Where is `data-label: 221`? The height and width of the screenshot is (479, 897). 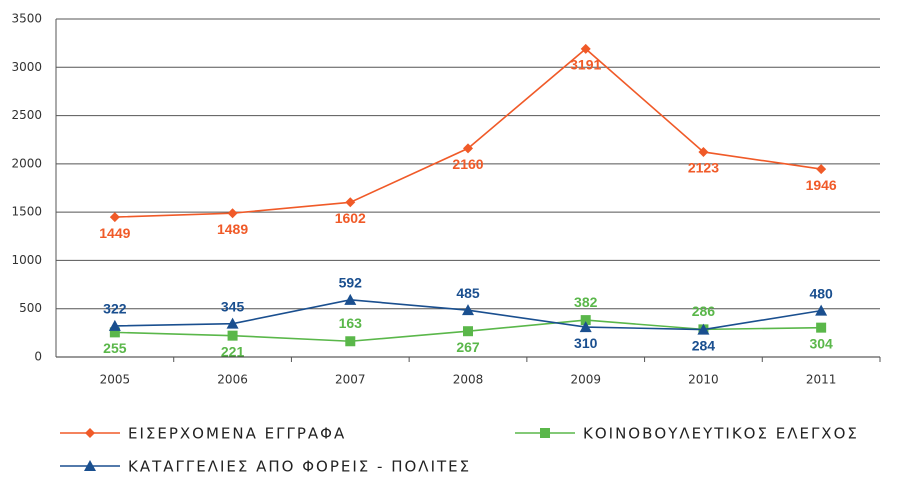 data-label: 221 is located at coordinates (233, 351).